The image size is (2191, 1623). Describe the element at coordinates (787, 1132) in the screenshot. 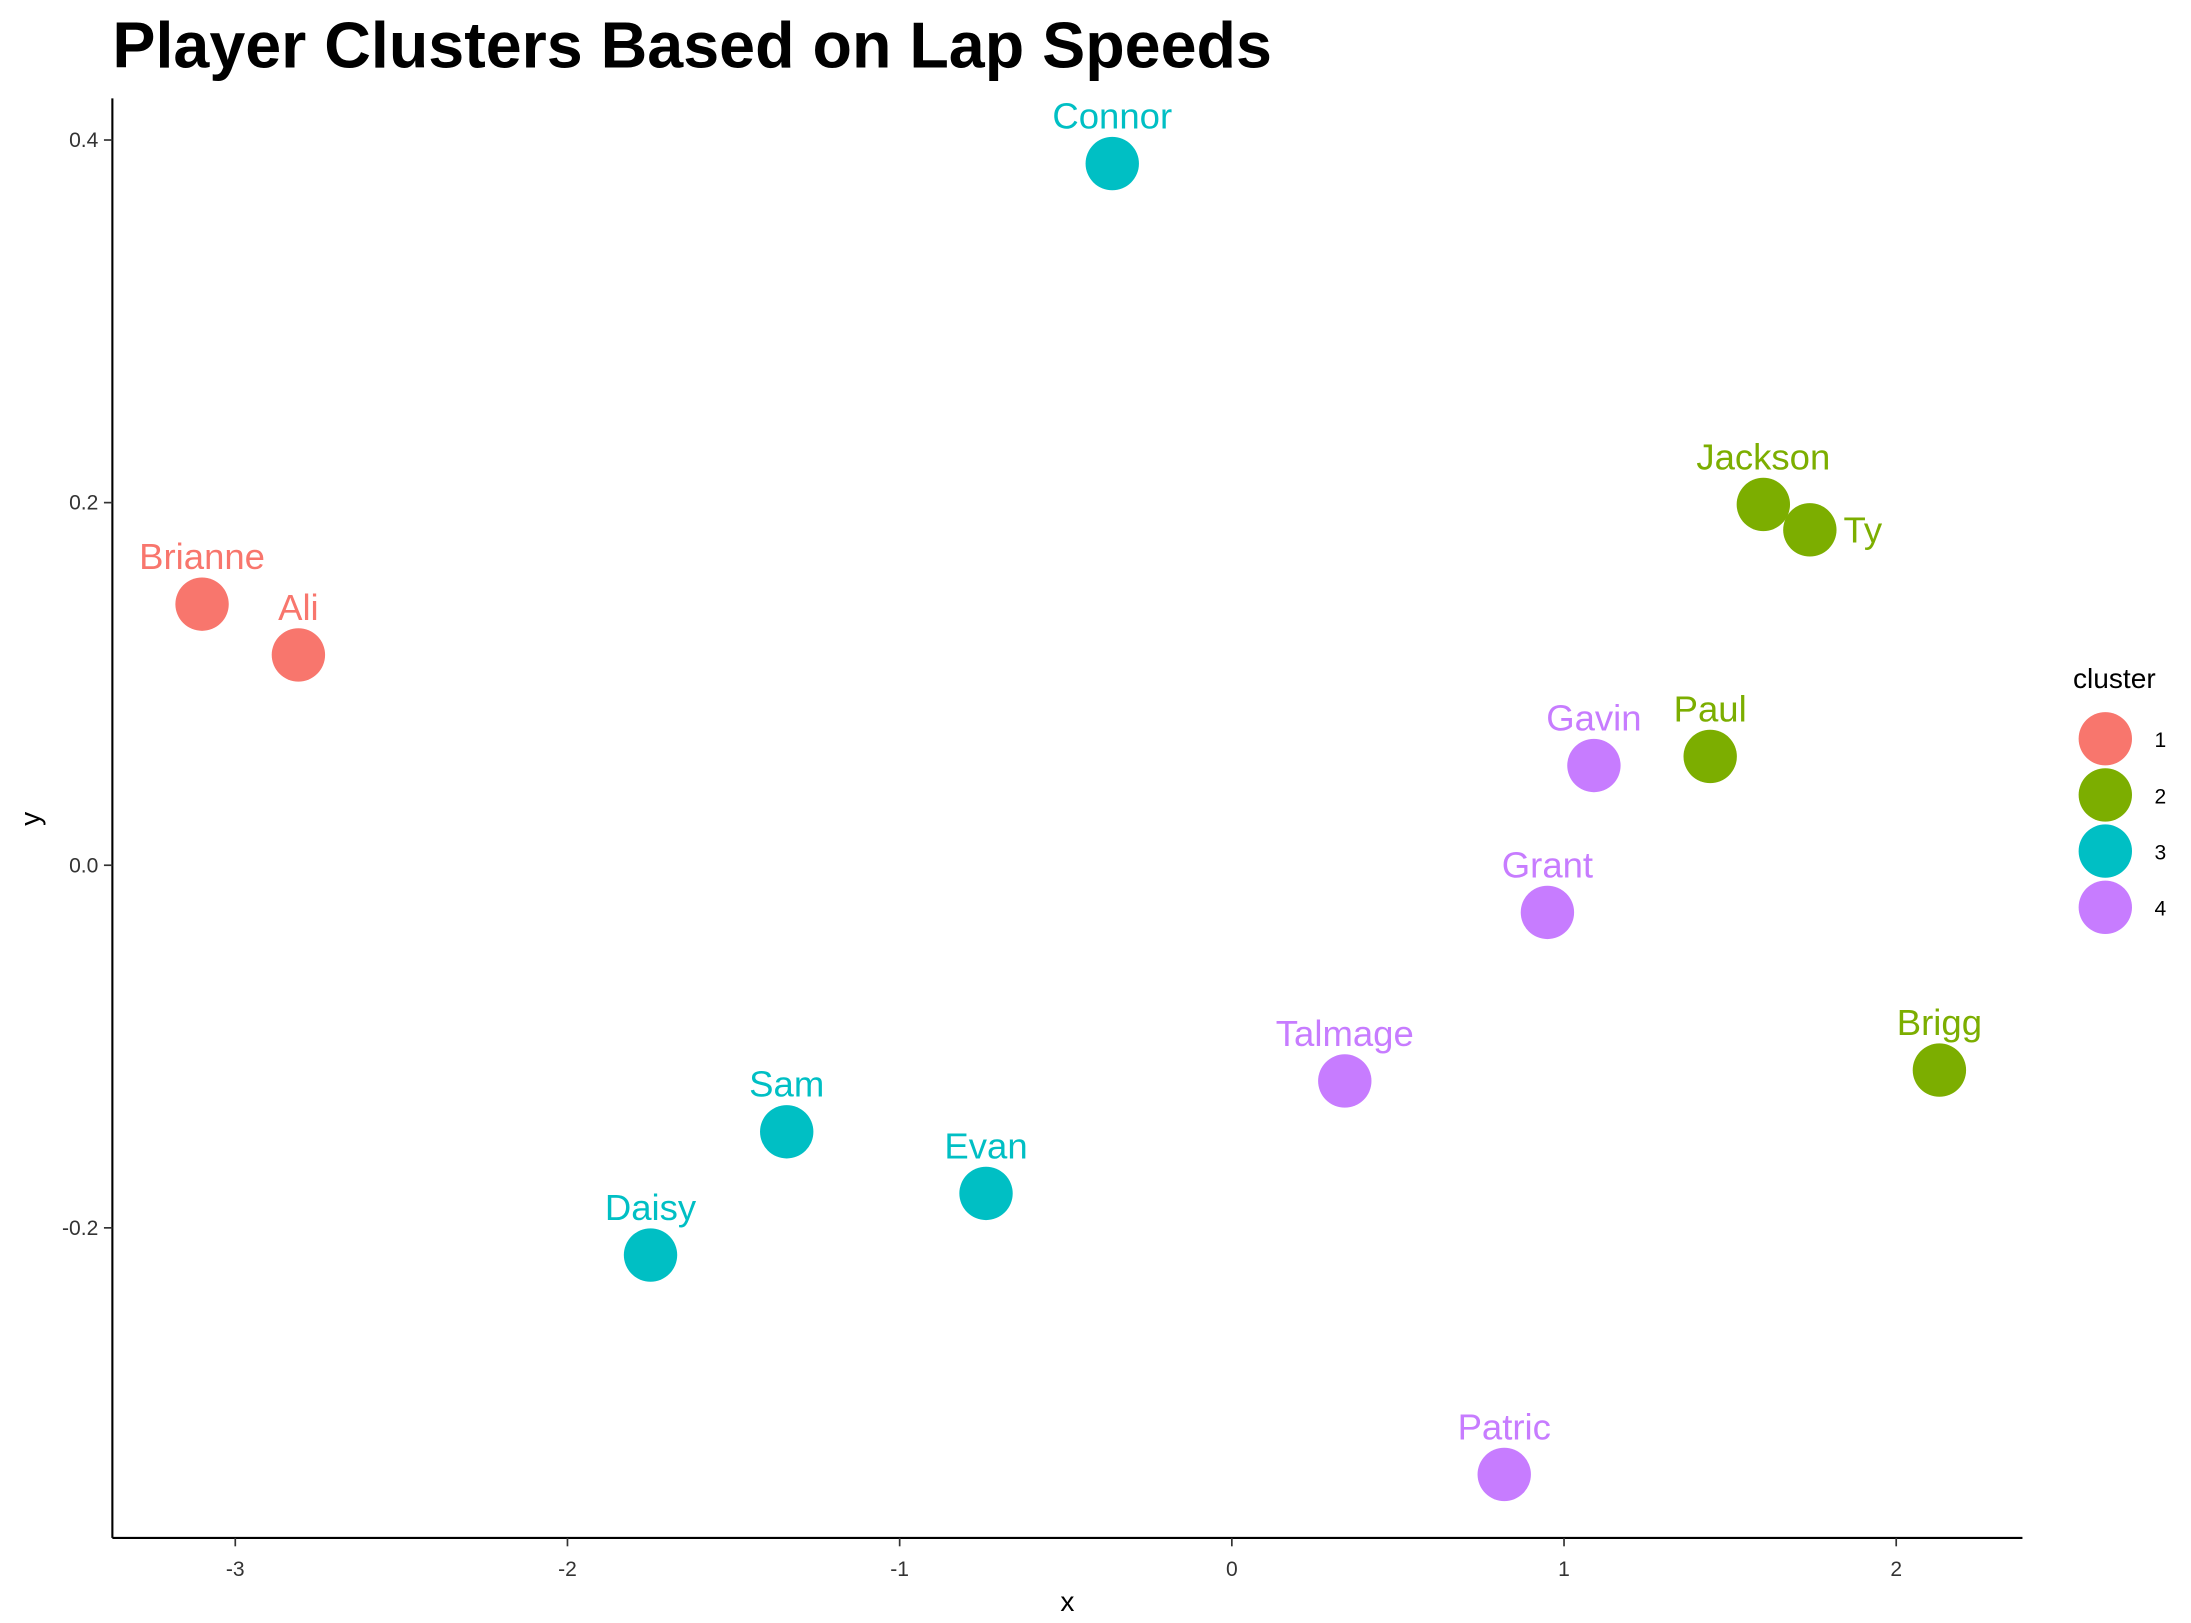

I see `data-point-sam` at that location.